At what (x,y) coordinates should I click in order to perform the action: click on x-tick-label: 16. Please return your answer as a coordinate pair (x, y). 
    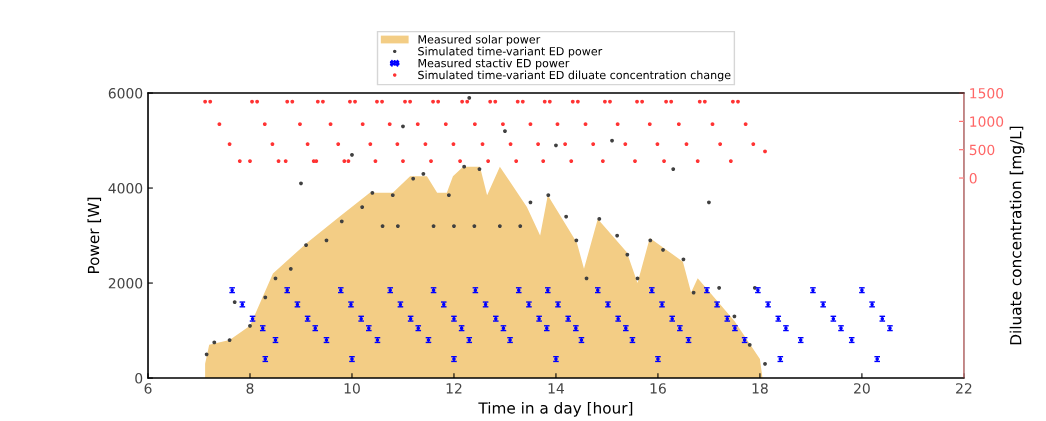
    Looking at the image, I should click on (658, 388).